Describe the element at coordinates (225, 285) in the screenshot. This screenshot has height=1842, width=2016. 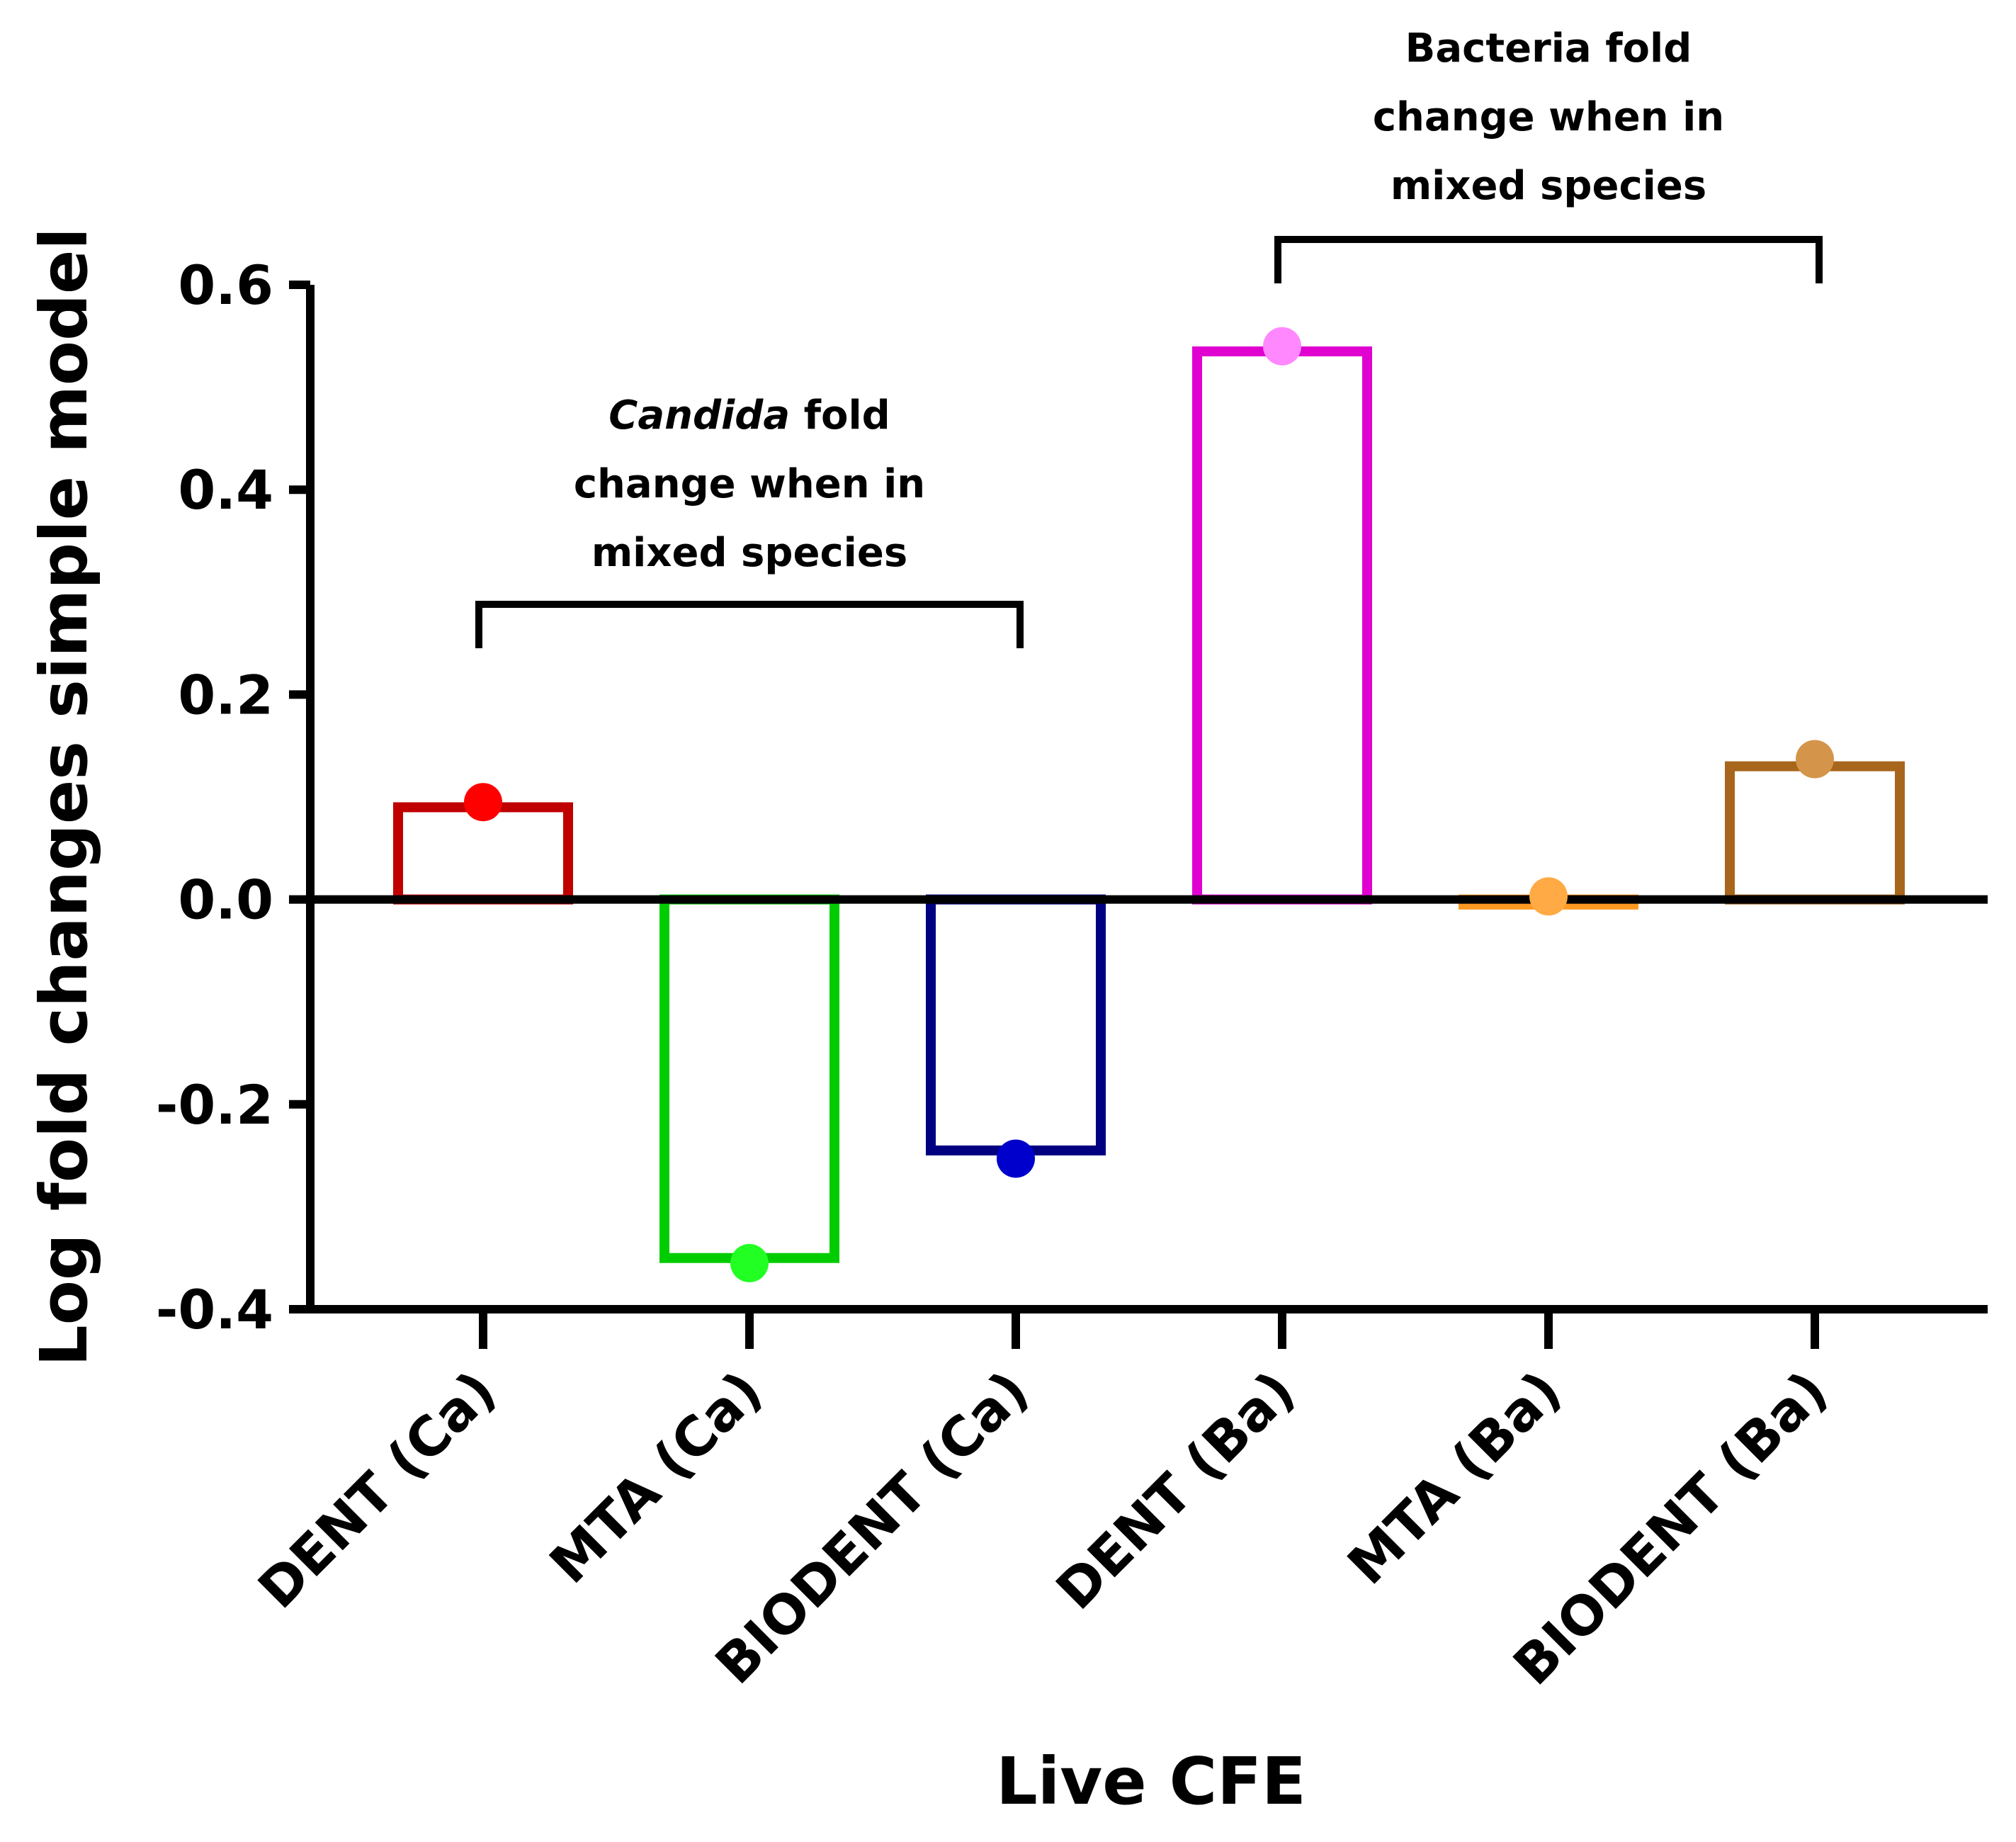
I see `y-tick-label-0: 0.6` at that location.